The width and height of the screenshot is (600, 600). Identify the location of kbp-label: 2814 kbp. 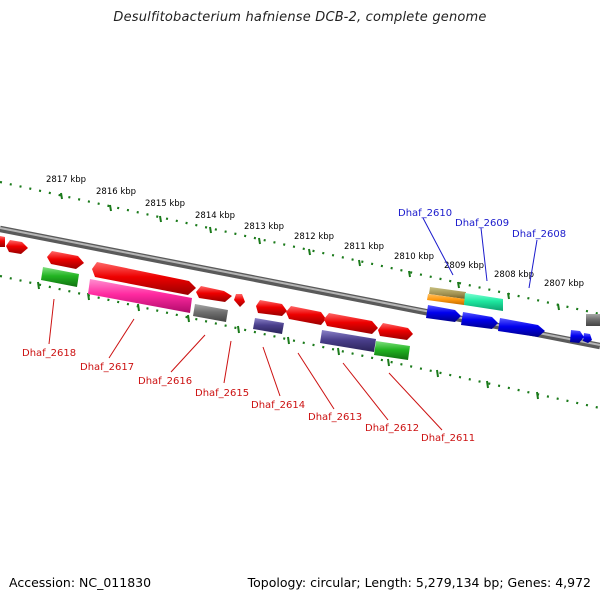
(215, 216).